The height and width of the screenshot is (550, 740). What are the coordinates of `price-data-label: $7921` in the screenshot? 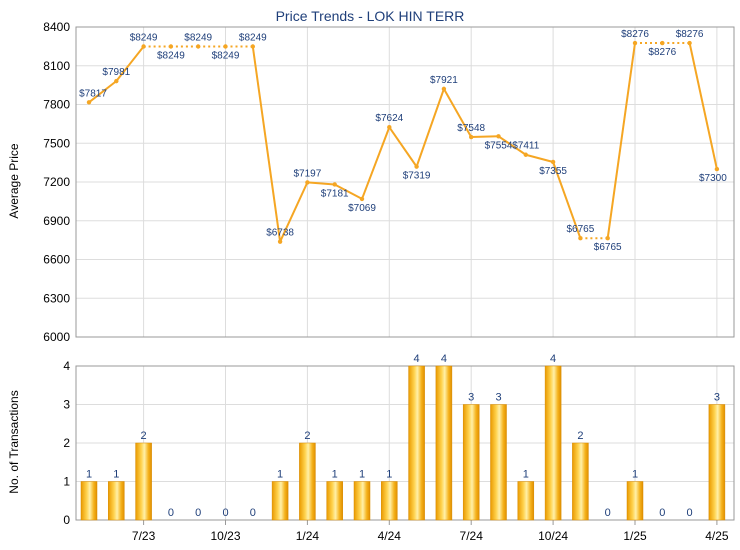 It's located at (444, 80).